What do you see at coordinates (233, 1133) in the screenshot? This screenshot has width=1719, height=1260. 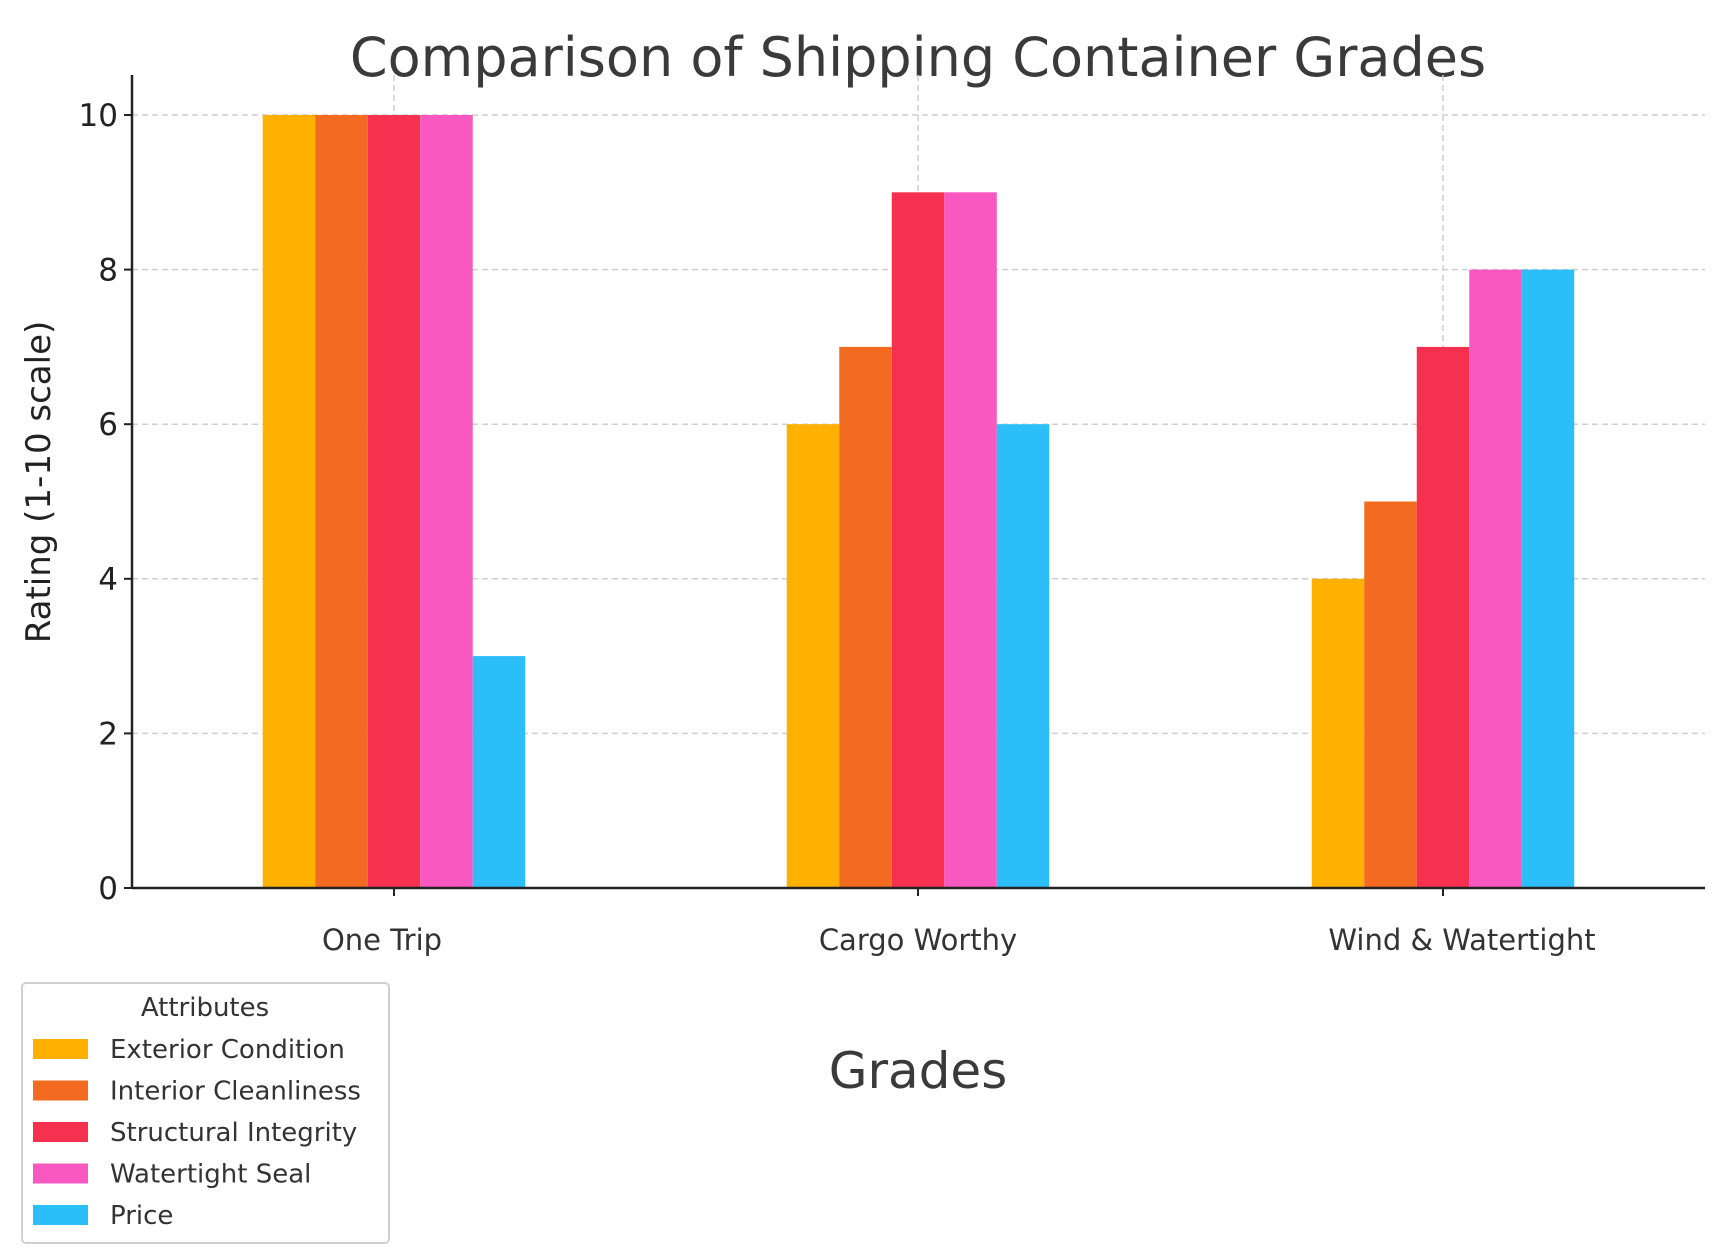 I see `legend-entry: Structural Integrity` at bounding box center [233, 1133].